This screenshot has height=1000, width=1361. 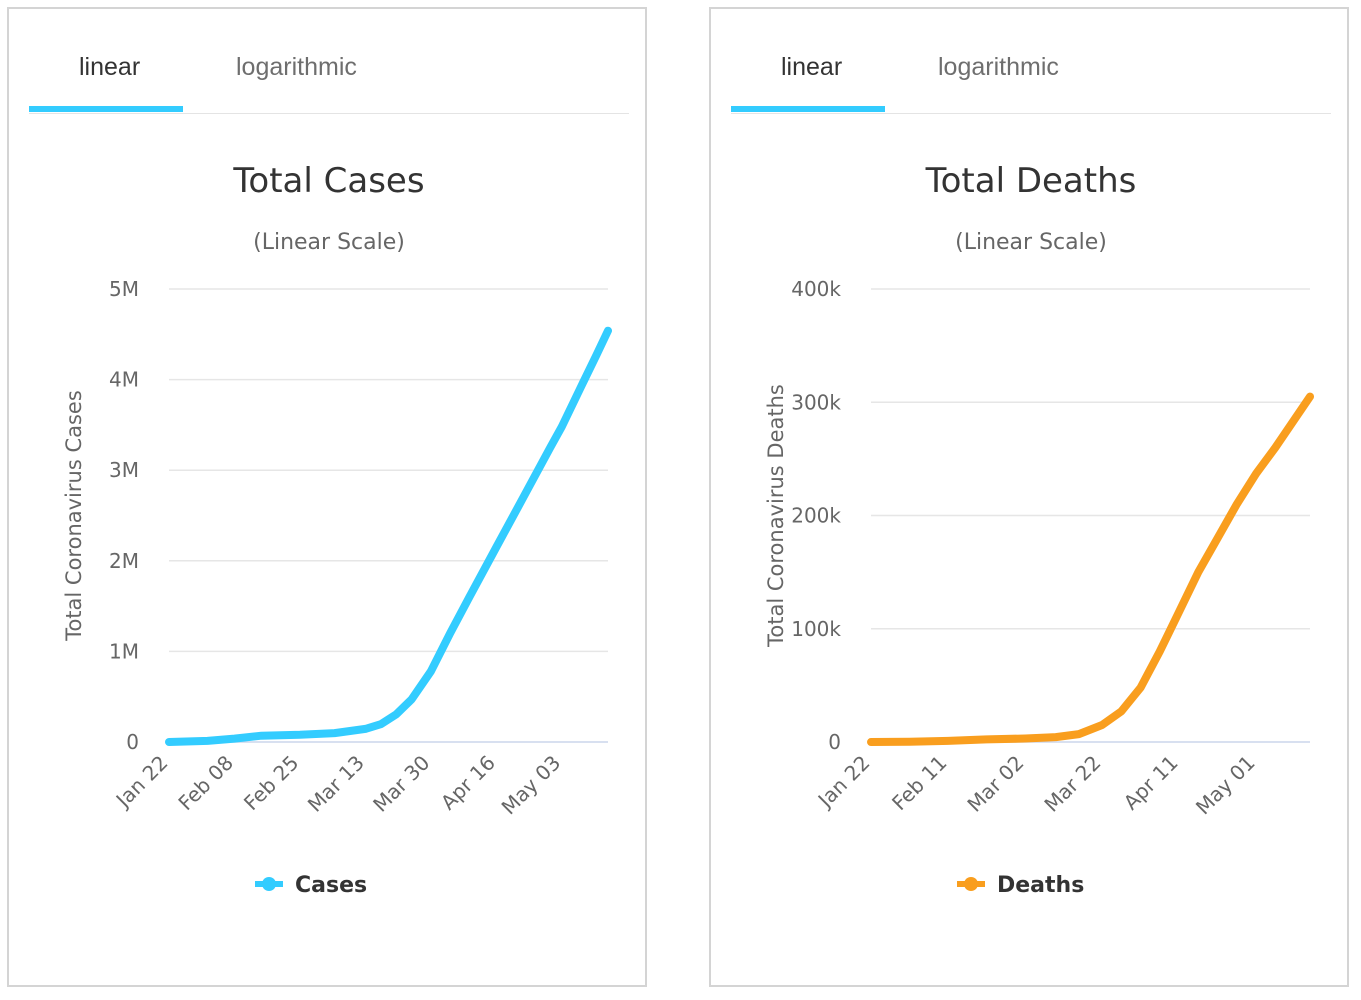 What do you see at coordinates (271, 783) in the screenshot?
I see `x-tick-label: Feb 25` at bounding box center [271, 783].